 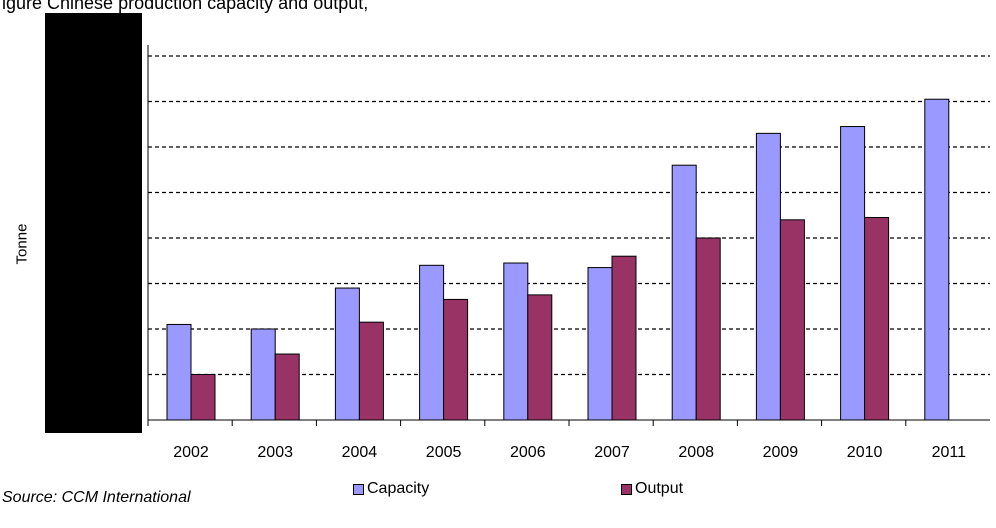 What do you see at coordinates (696, 452) in the screenshot?
I see `x-tick-label: 2008` at bounding box center [696, 452].